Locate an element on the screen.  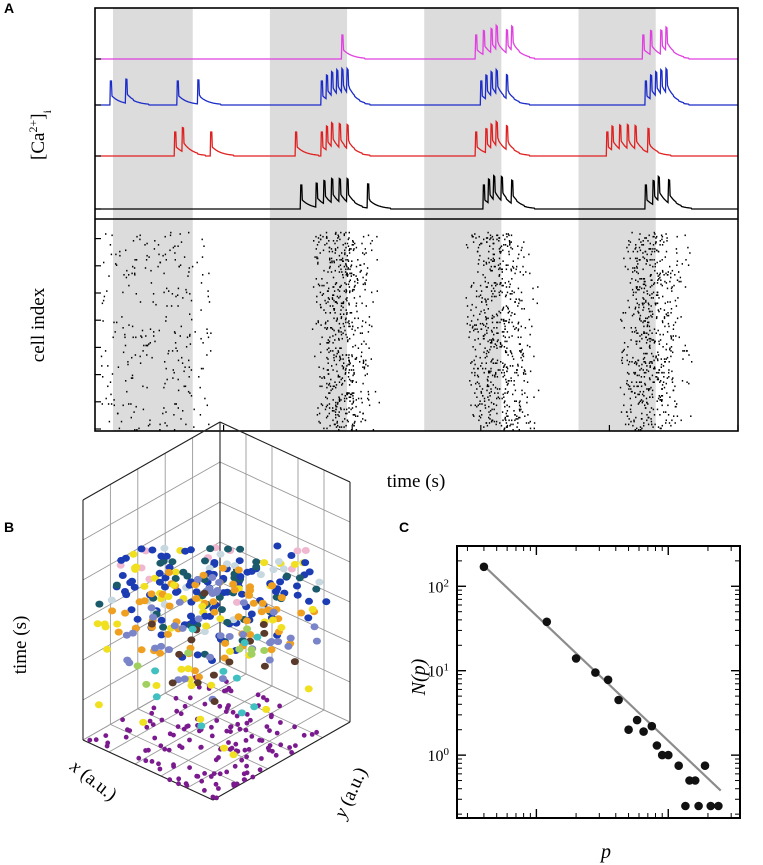
raster-x-label: time (s) is located at coordinates (416, 481).